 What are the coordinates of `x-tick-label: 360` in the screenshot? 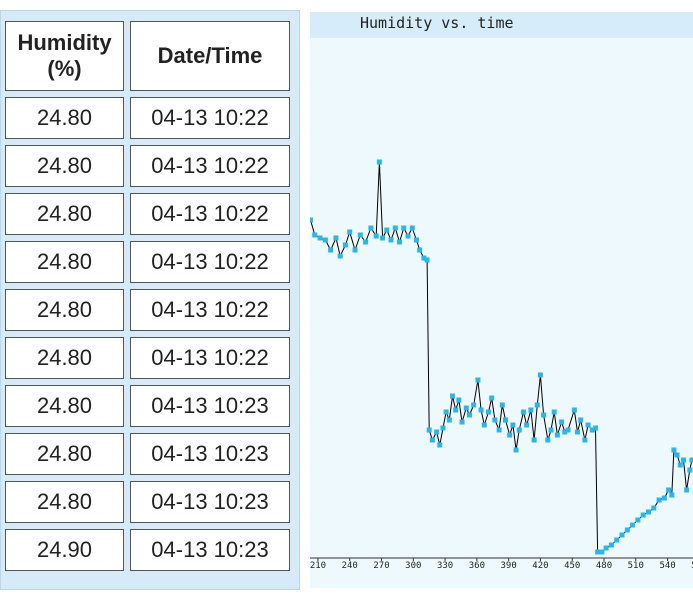 It's located at (477, 566).